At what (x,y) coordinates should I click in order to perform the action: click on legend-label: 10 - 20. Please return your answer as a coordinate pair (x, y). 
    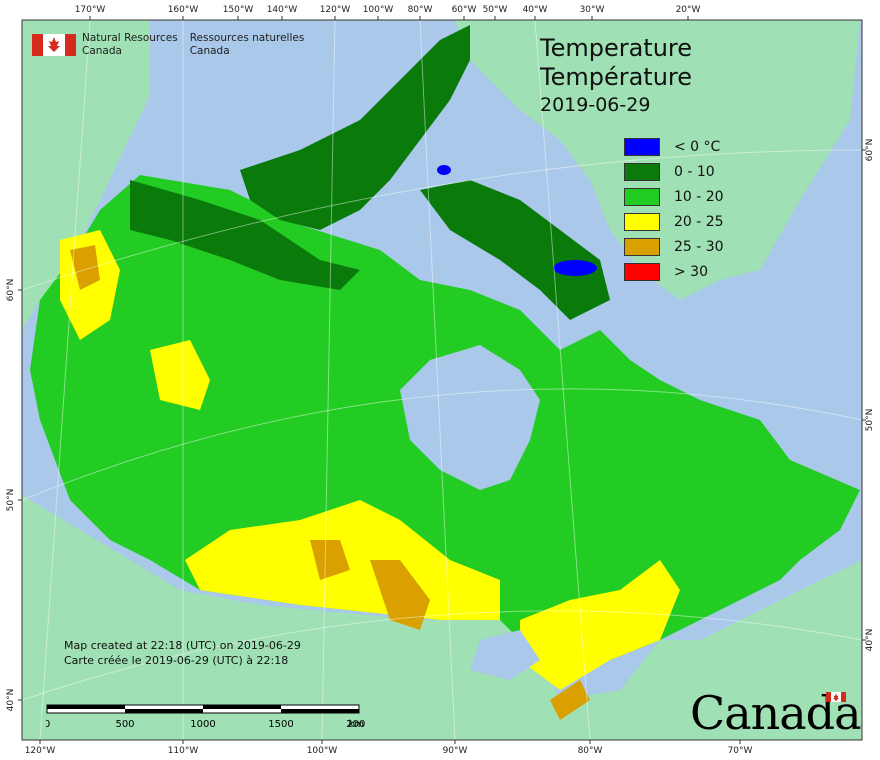
    Looking at the image, I should click on (699, 196).